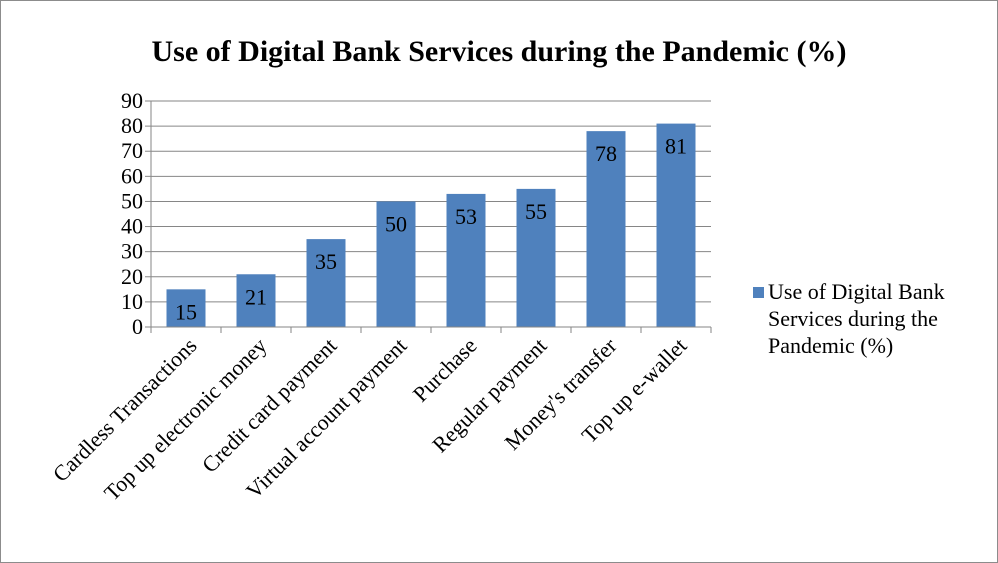 This screenshot has width=998, height=563. I want to click on y-tick-label: 30, so click(132, 251).